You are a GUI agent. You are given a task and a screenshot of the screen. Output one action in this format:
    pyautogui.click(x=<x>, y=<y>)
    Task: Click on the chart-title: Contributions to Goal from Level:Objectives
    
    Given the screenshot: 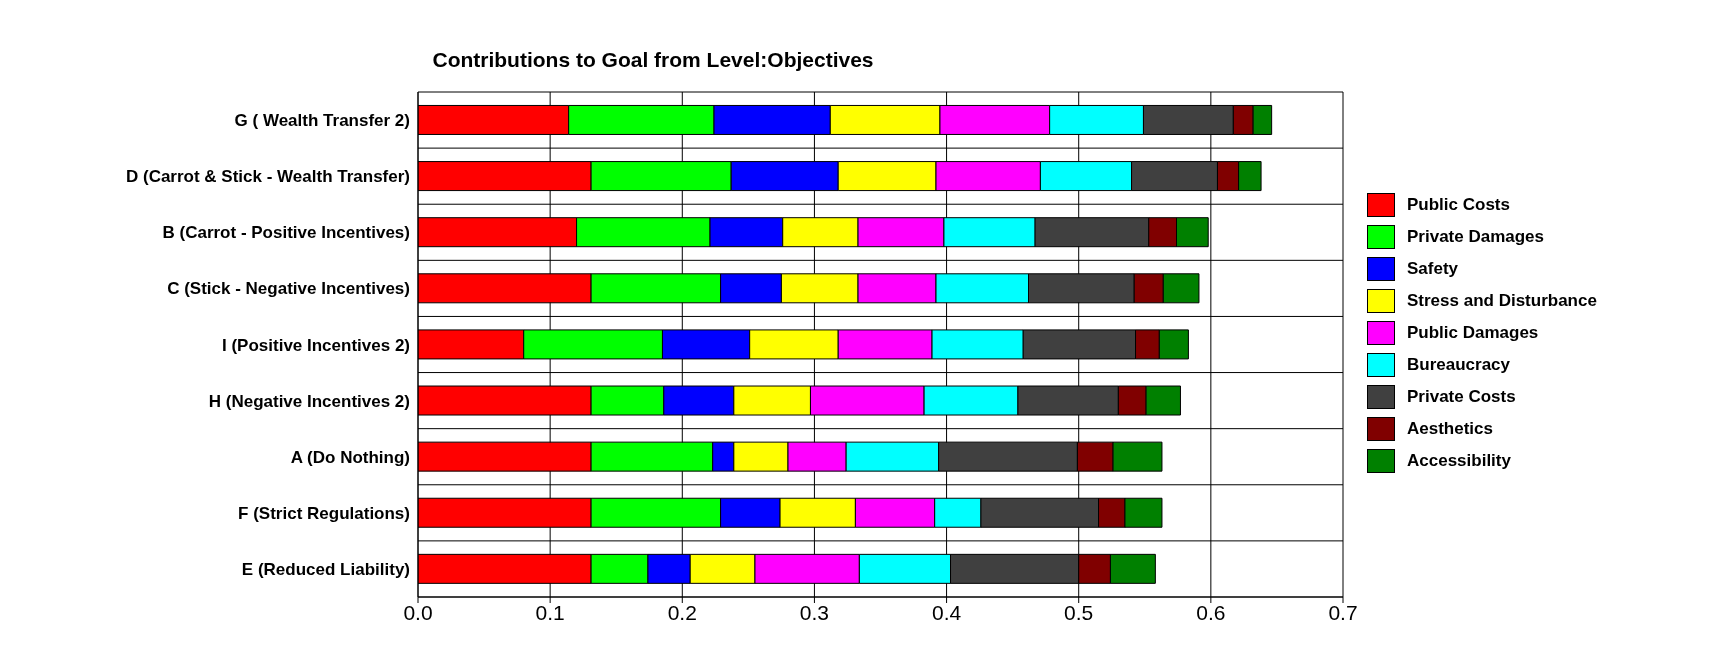 What is the action you would take?
    pyautogui.click(x=653, y=60)
    